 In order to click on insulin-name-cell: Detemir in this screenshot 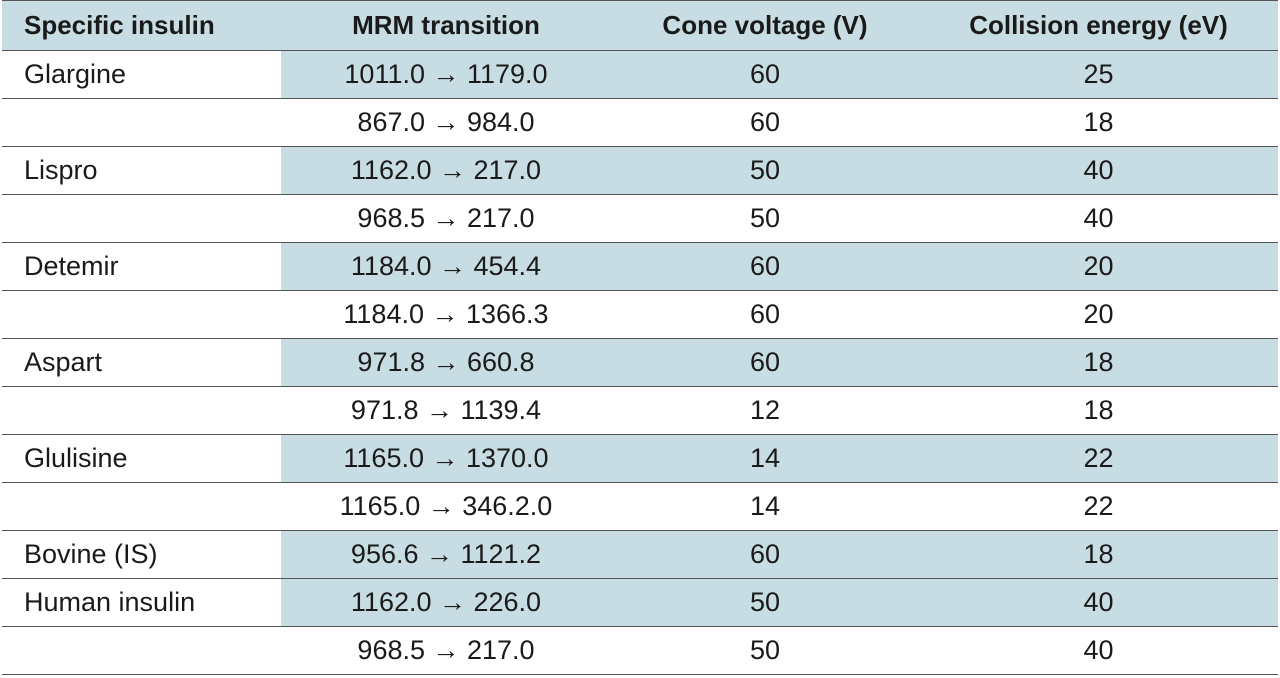, I will do `click(141, 266)`.